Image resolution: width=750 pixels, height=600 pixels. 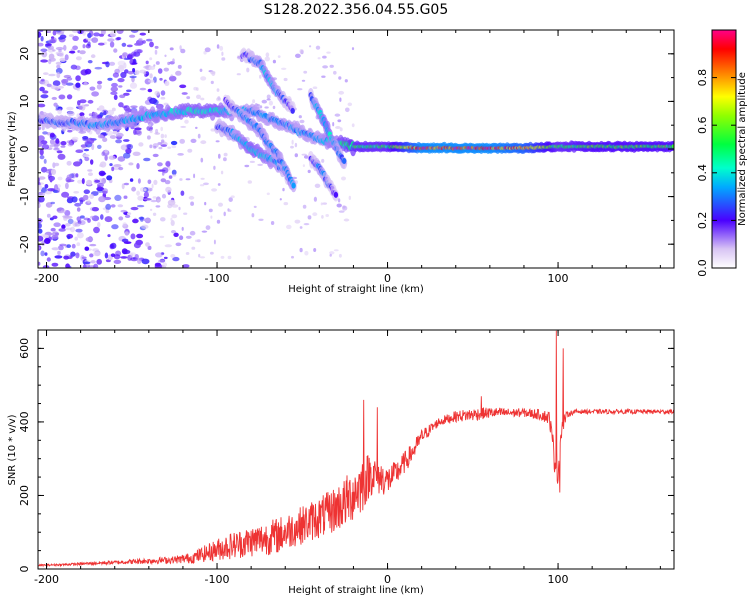 I want to click on branch-5-core, so click(x=336, y=194).